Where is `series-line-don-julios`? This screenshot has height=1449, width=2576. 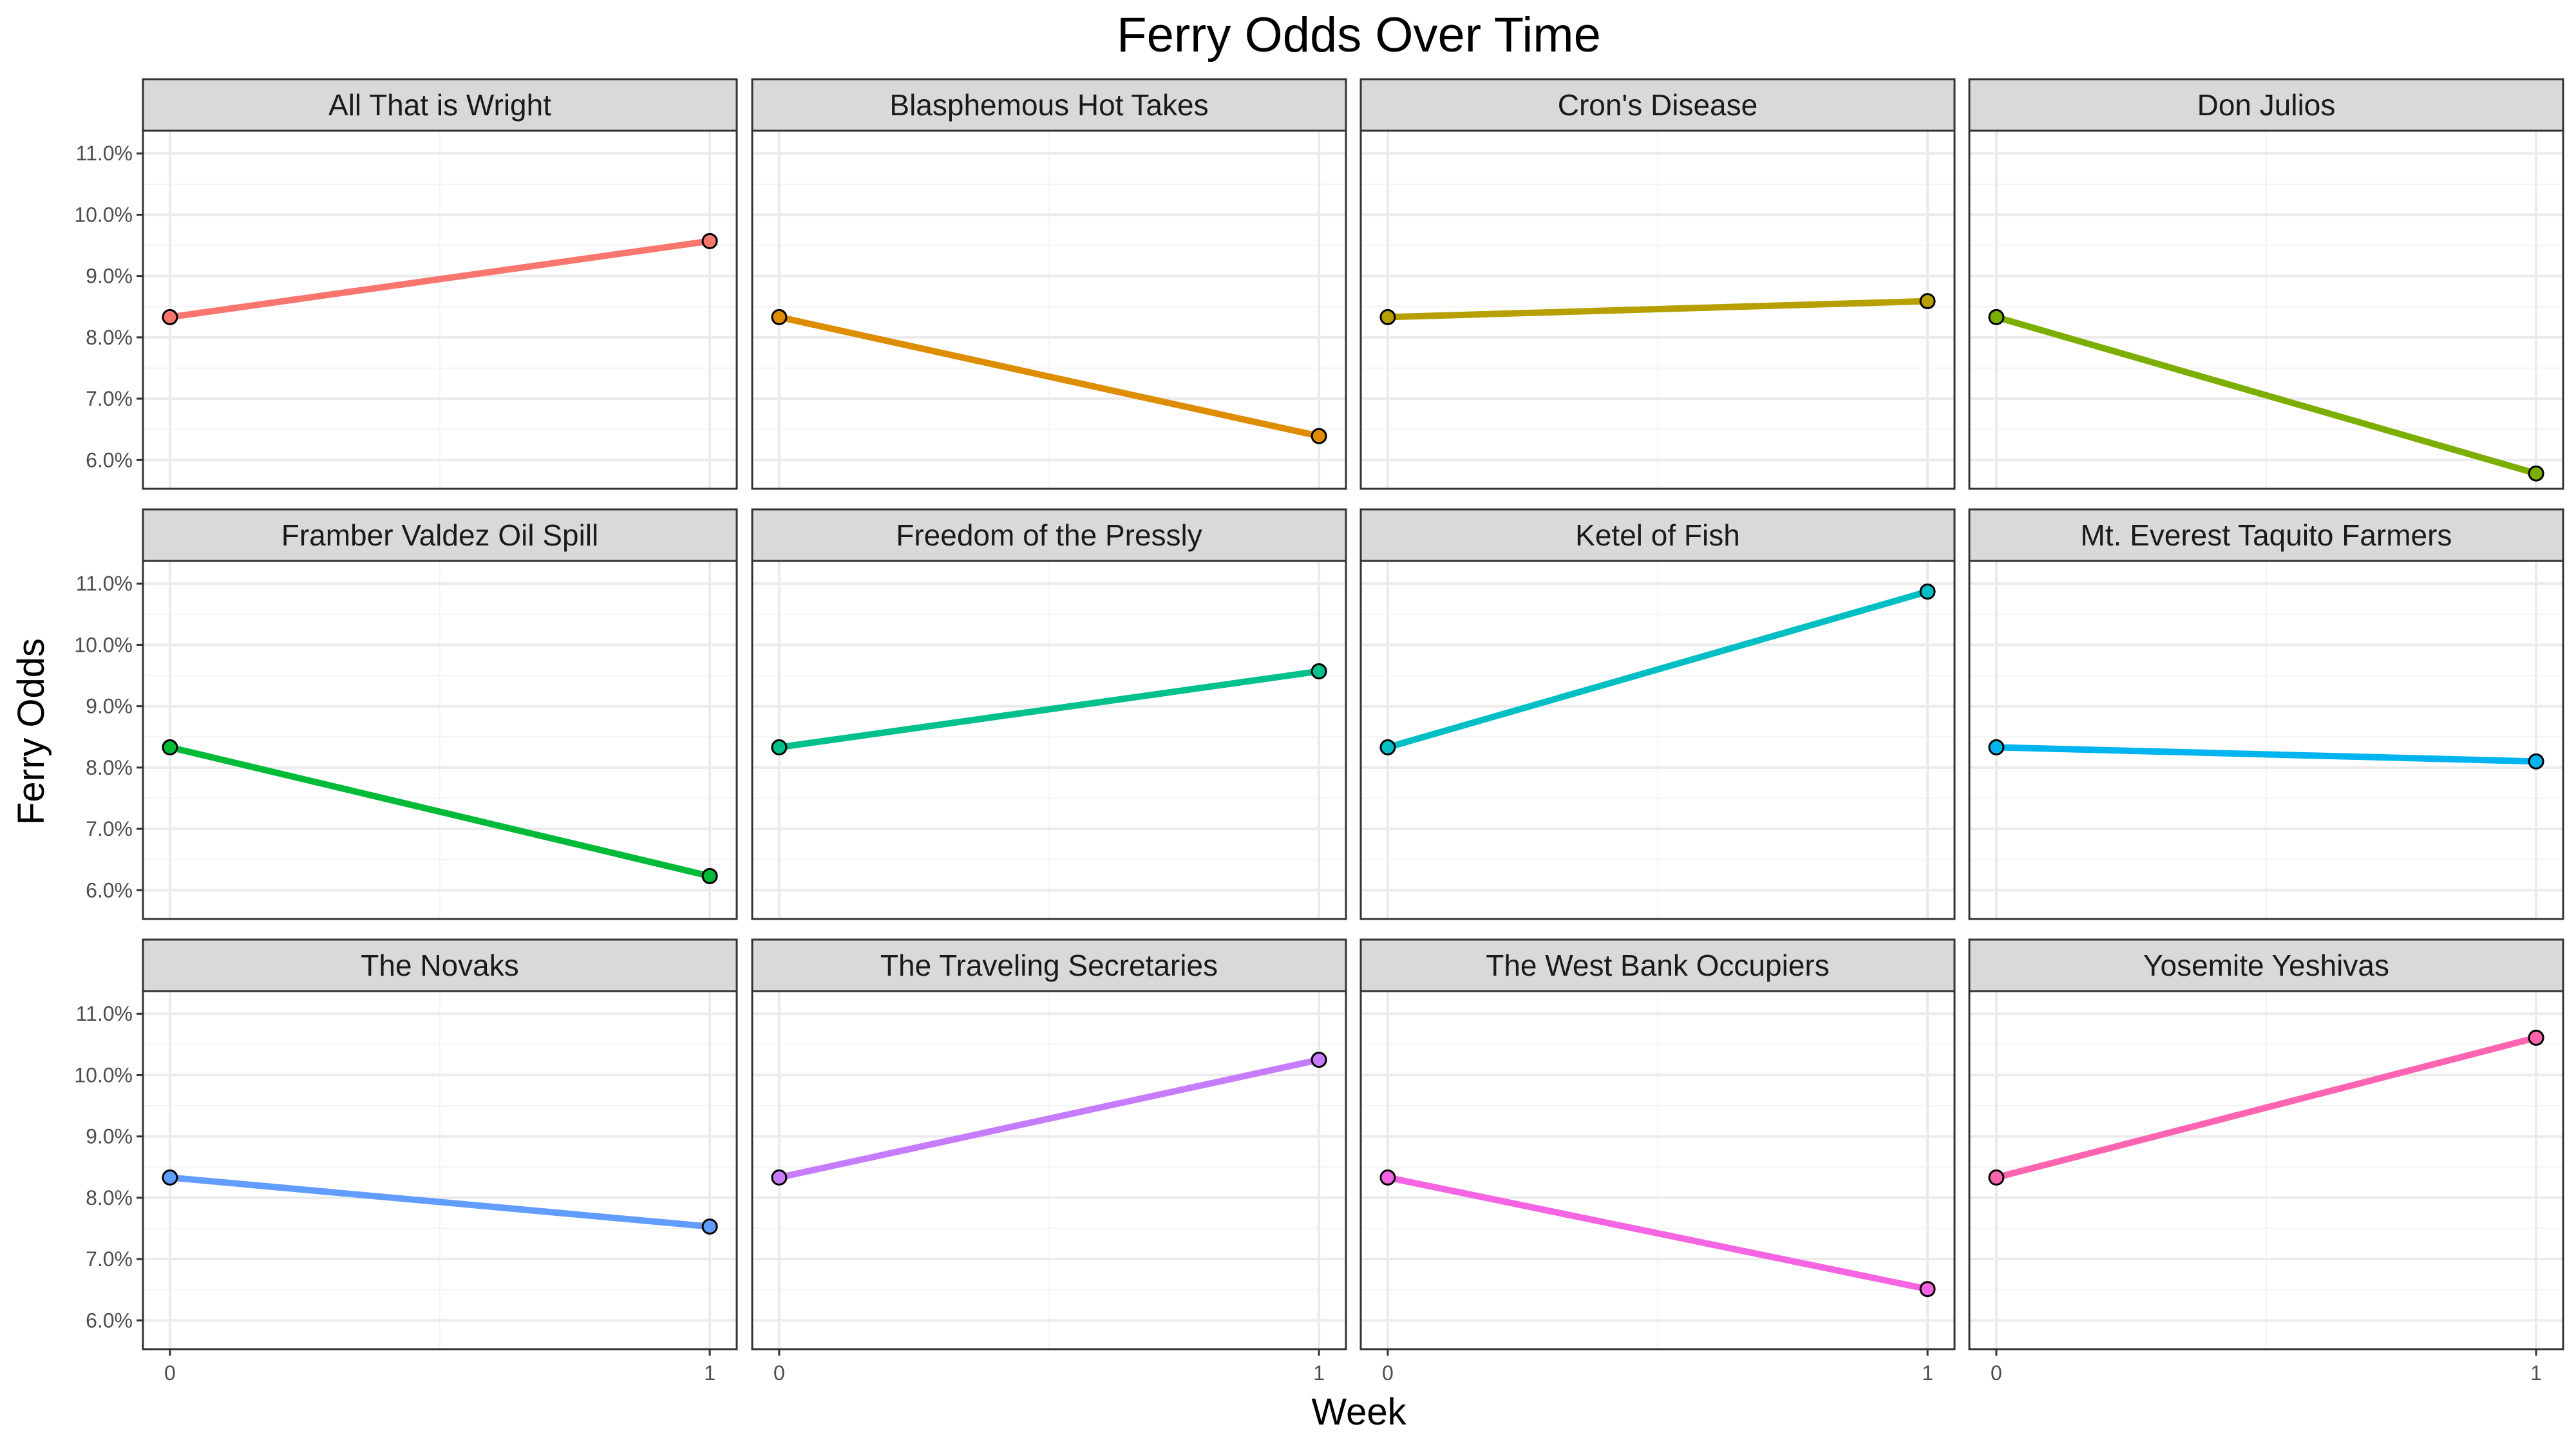 series-line-don-julios is located at coordinates (2266, 396).